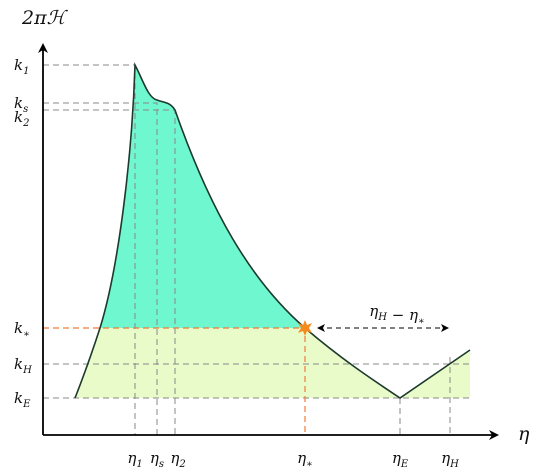  I want to click on y-label: kE, so click(22, 399).